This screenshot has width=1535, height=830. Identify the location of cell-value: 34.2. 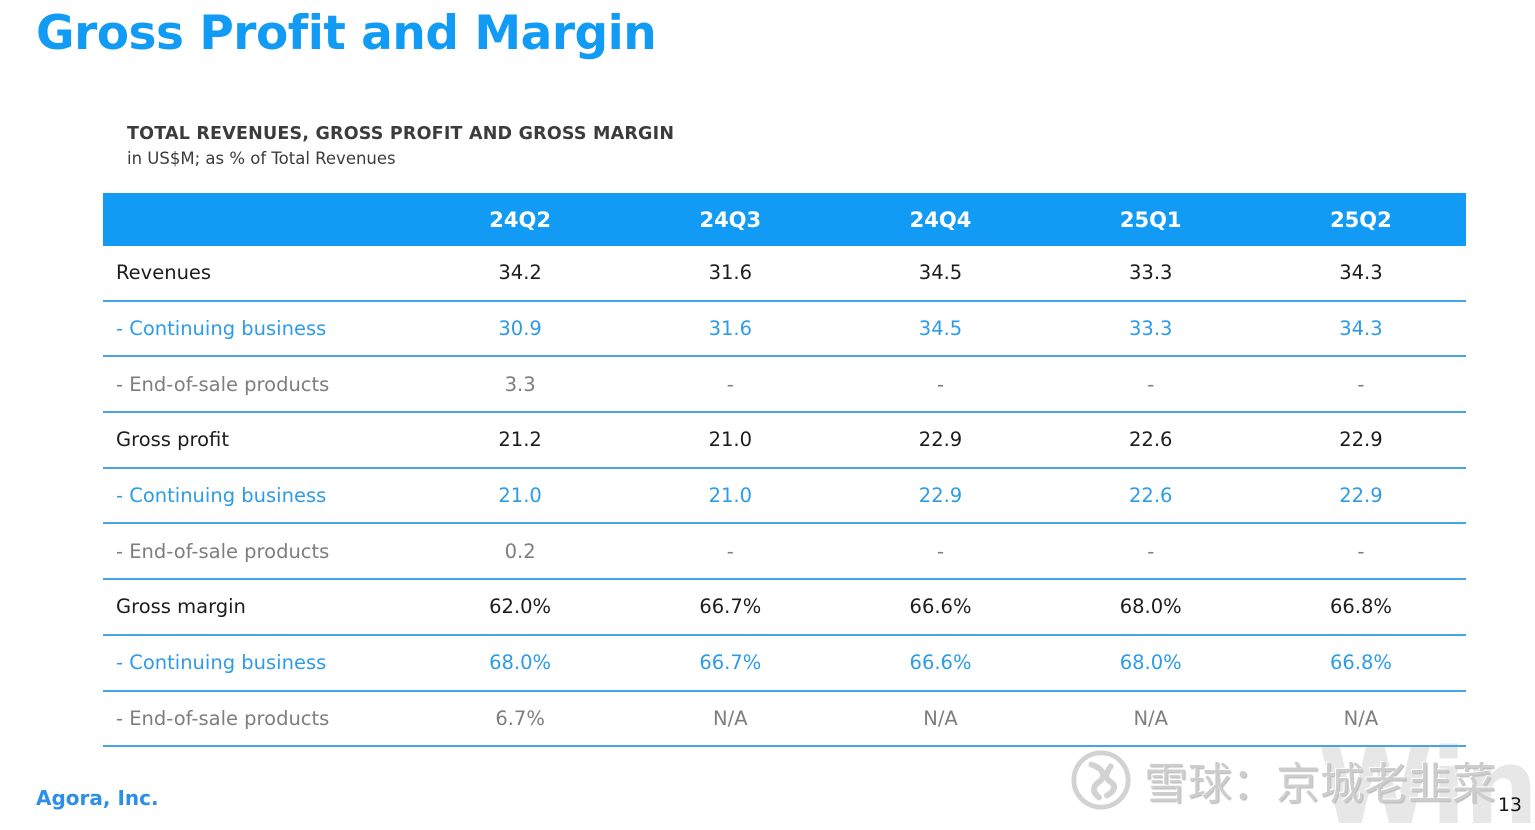
(520, 273).